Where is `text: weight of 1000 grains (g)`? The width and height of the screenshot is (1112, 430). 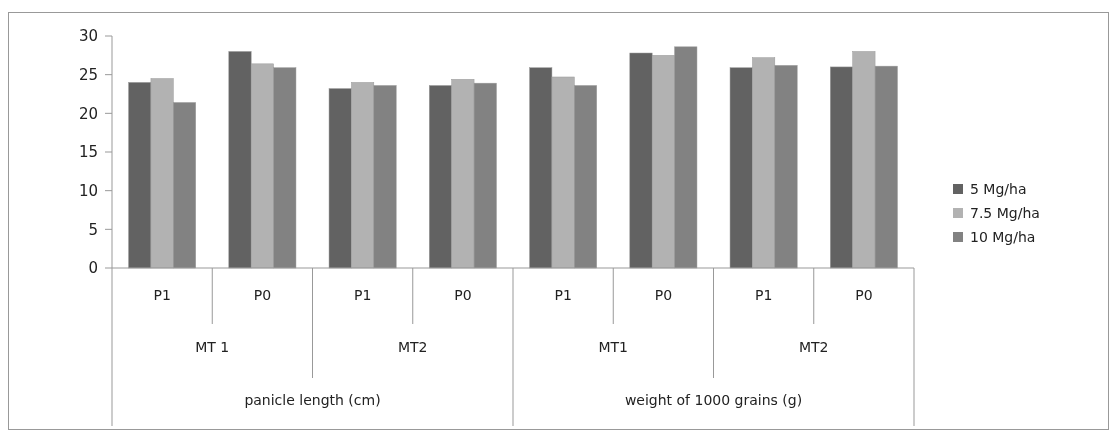 text: weight of 1000 grains (g) is located at coordinates (713, 400).